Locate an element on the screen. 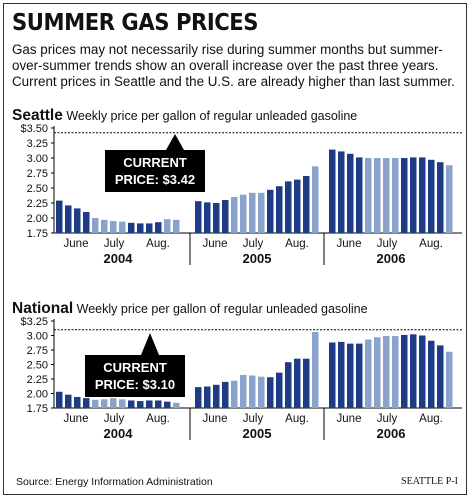 This screenshot has width=472, height=500. national-ytick-label: 2.75 is located at coordinates (37, 351).